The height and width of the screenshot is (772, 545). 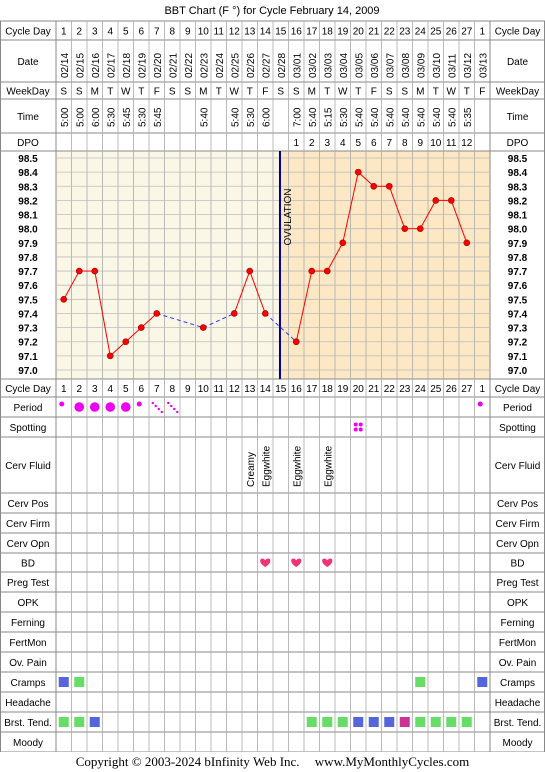 I want to click on cycle-day-number-bottom: 27, so click(x=467, y=389).